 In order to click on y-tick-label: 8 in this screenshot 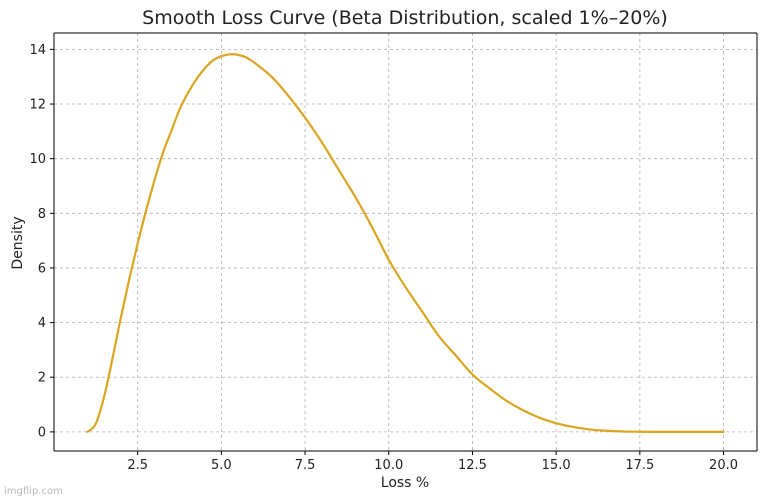, I will do `click(42, 214)`.